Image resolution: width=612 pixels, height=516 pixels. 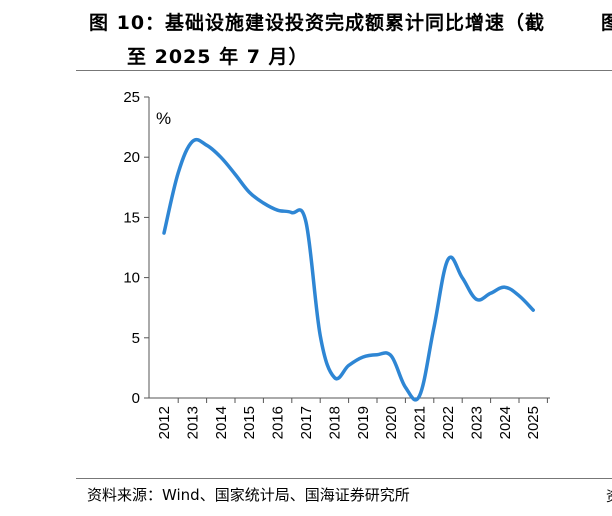 What do you see at coordinates (505, 422) in the screenshot?
I see `x-tick-label: 2024` at bounding box center [505, 422].